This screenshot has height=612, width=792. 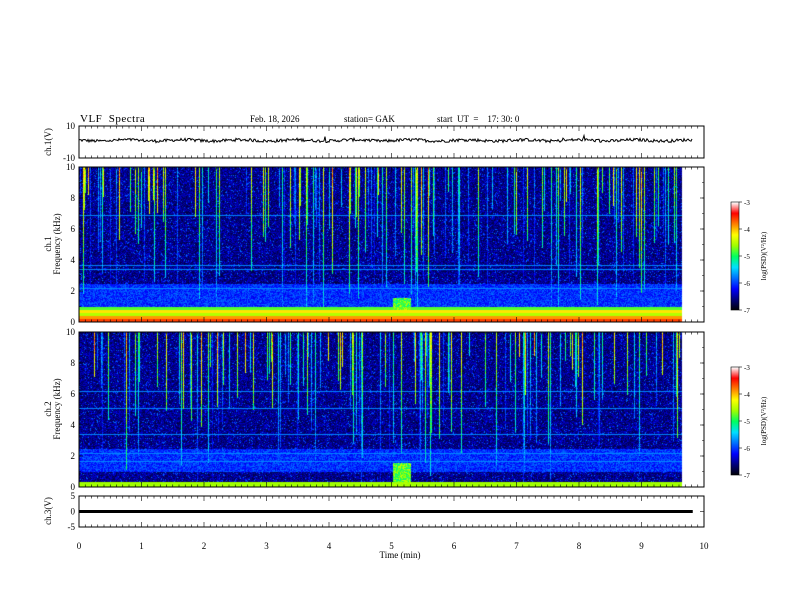 I want to click on x-tick-label: 7, so click(x=516, y=546).